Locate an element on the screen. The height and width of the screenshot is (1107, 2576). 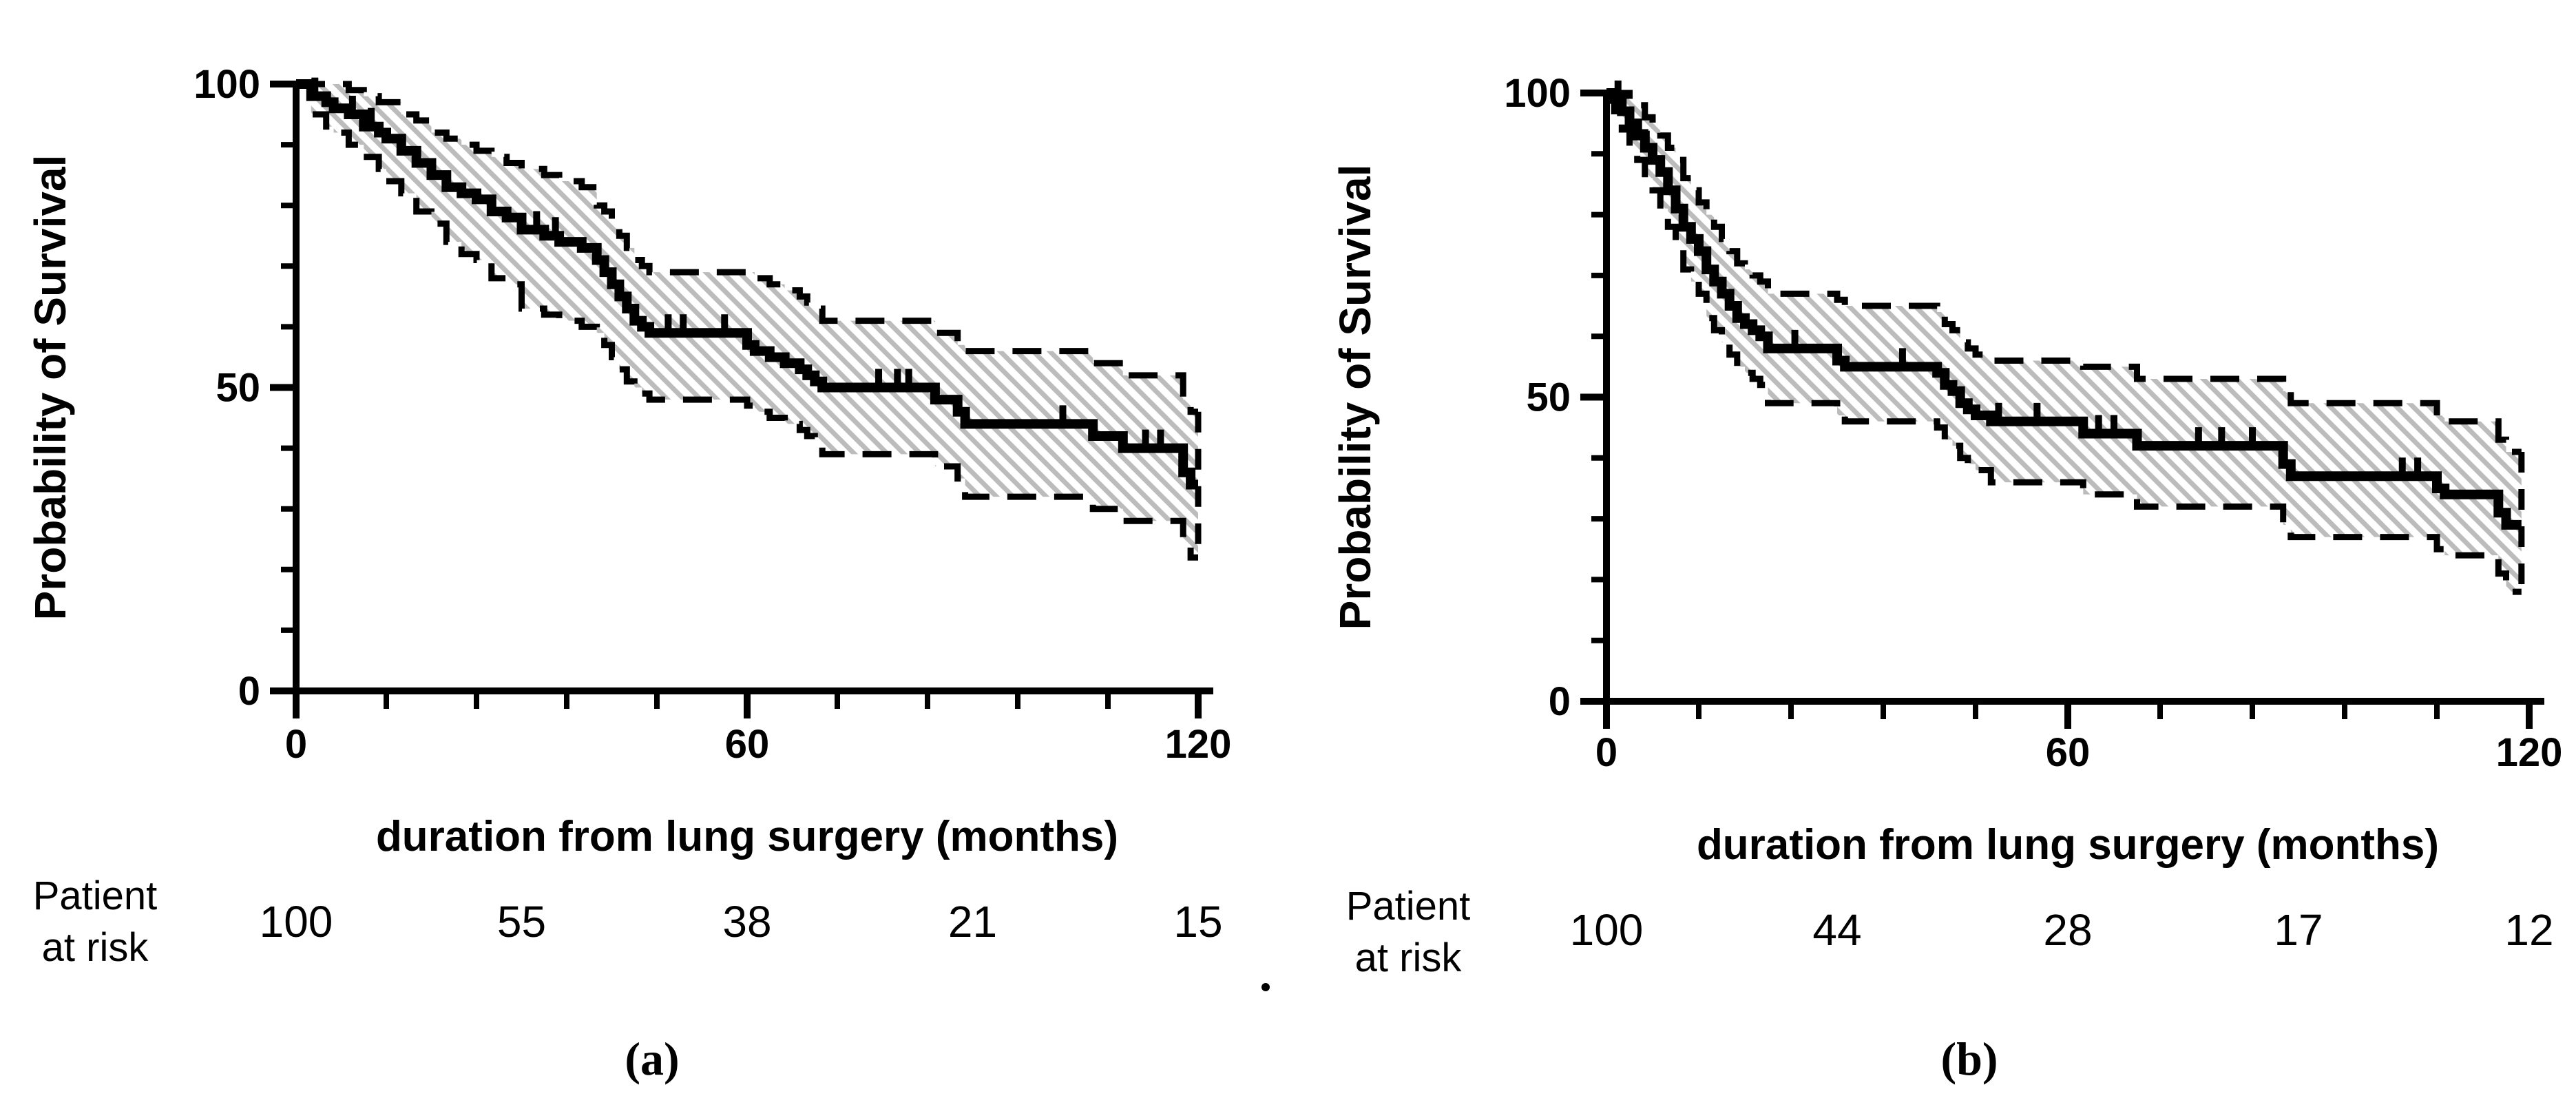
at-risk-count: 21 is located at coordinates (972, 922).